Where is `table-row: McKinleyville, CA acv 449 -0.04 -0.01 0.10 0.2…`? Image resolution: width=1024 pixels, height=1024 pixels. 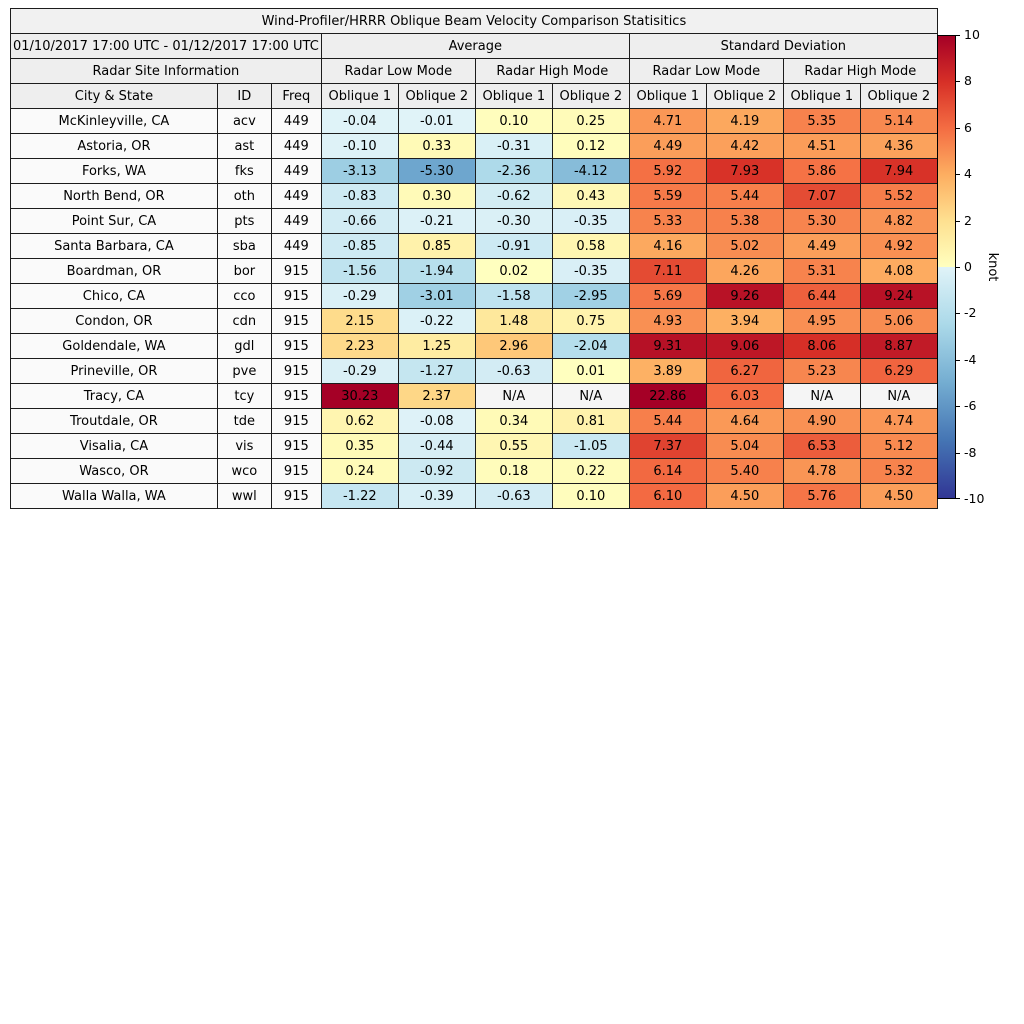 table-row: McKinleyville, CA acv 449 -0.04 -0.01 0.10 0.2… is located at coordinates (474, 121).